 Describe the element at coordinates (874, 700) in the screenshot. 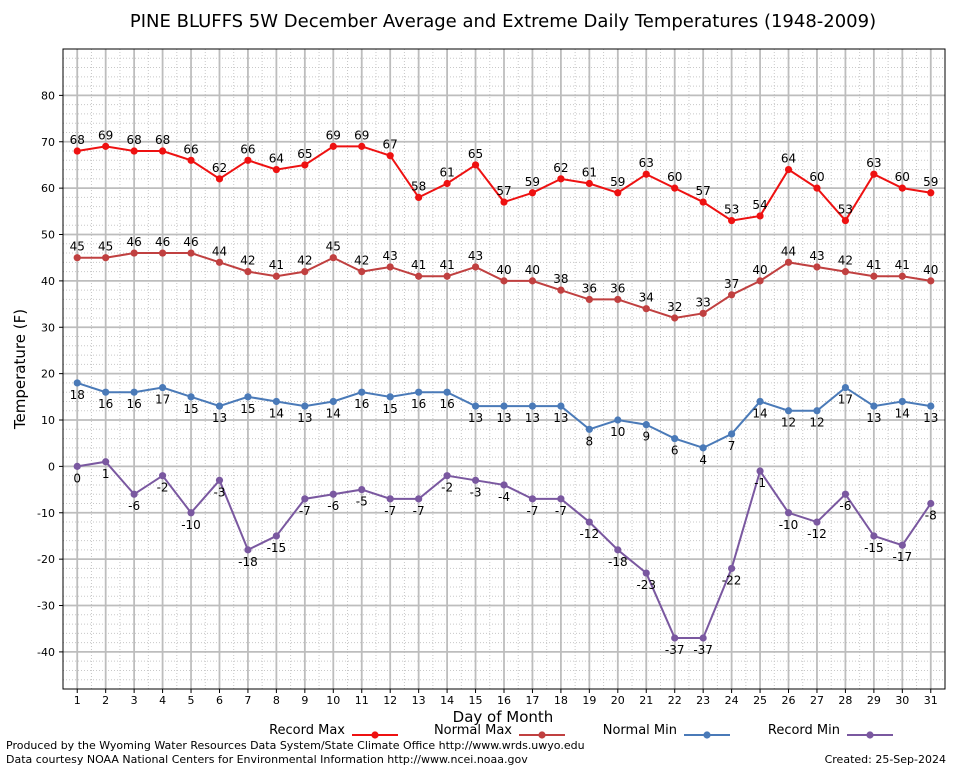

I see `x-tick-label: 29` at that location.